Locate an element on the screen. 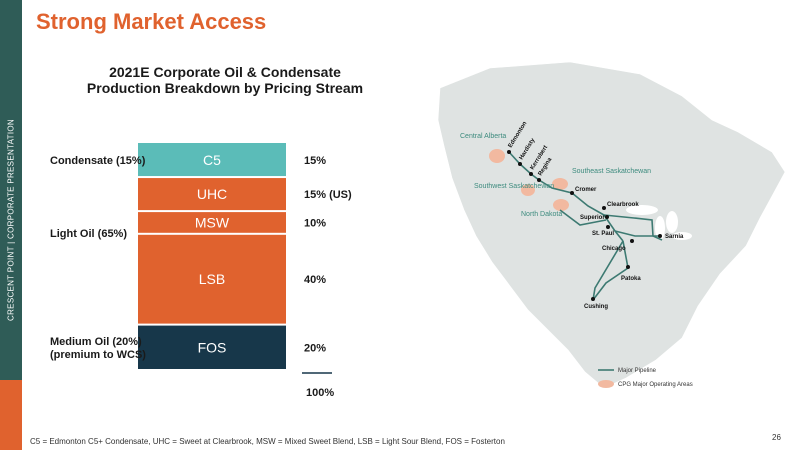 The width and height of the screenshot is (800, 450). pipeline-south is located at coordinates (610, 270).